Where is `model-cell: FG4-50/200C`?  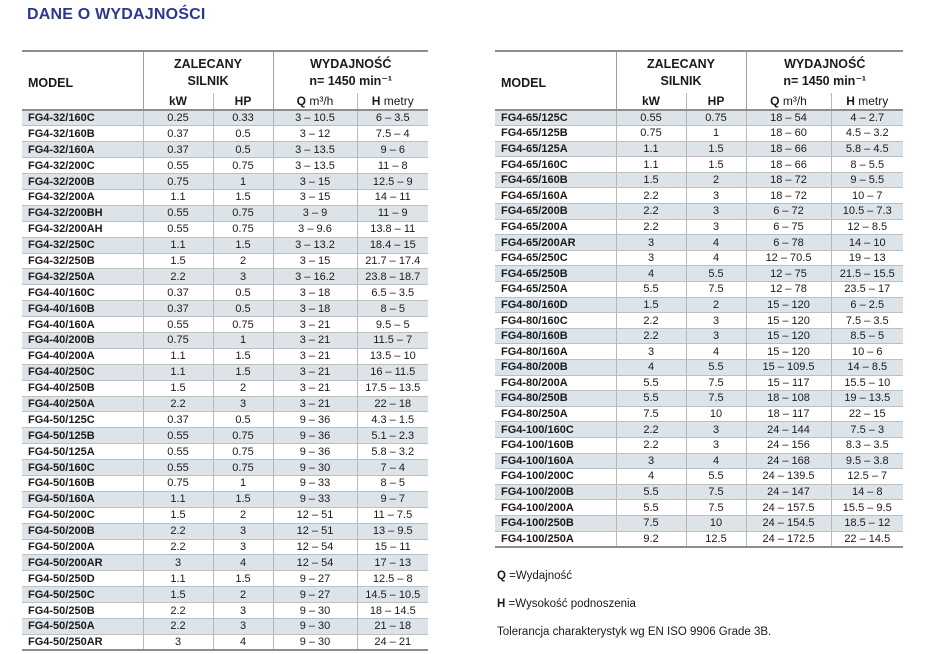 model-cell: FG4-50/200C is located at coordinates (82, 515).